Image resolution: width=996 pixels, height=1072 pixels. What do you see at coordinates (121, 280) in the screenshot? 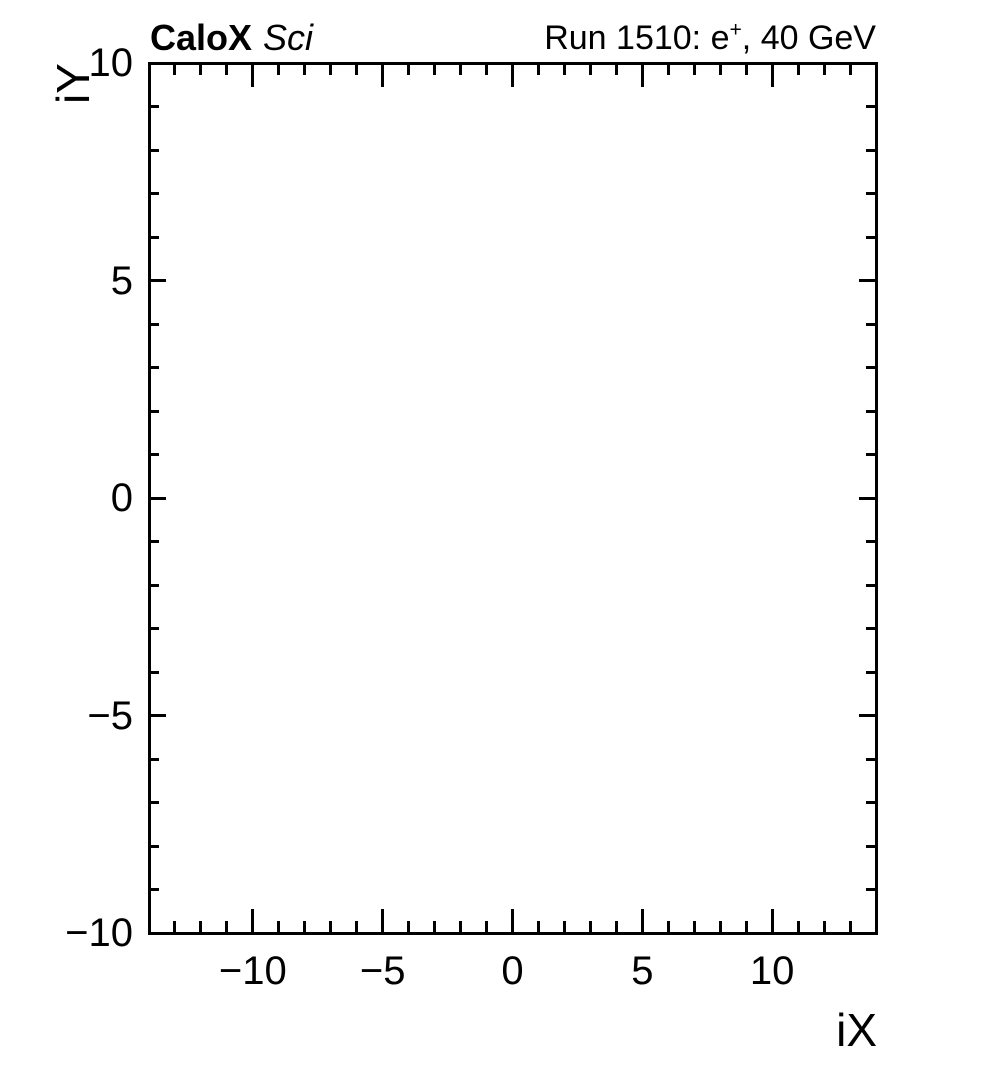
I see `y-tick-label: 5` at bounding box center [121, 280].